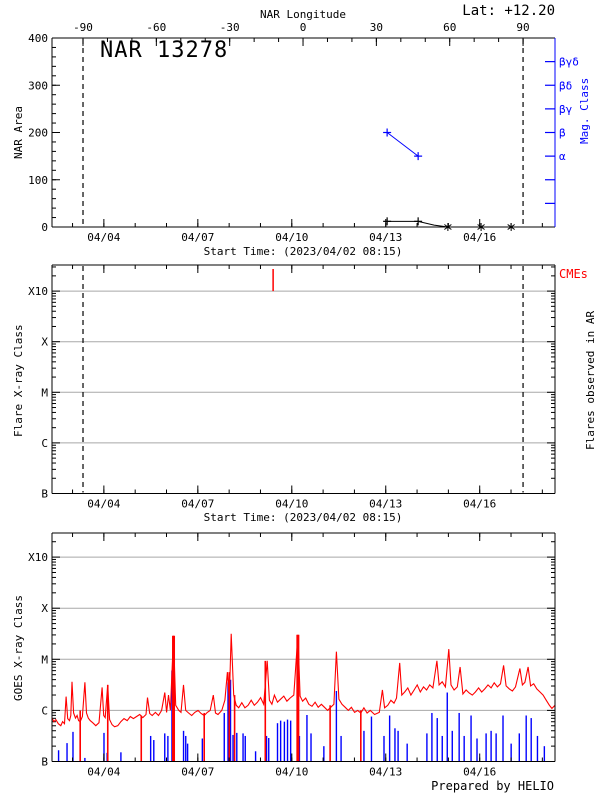  I want to click on nar-area-axis-label: NAR Area, so click(18, 132).